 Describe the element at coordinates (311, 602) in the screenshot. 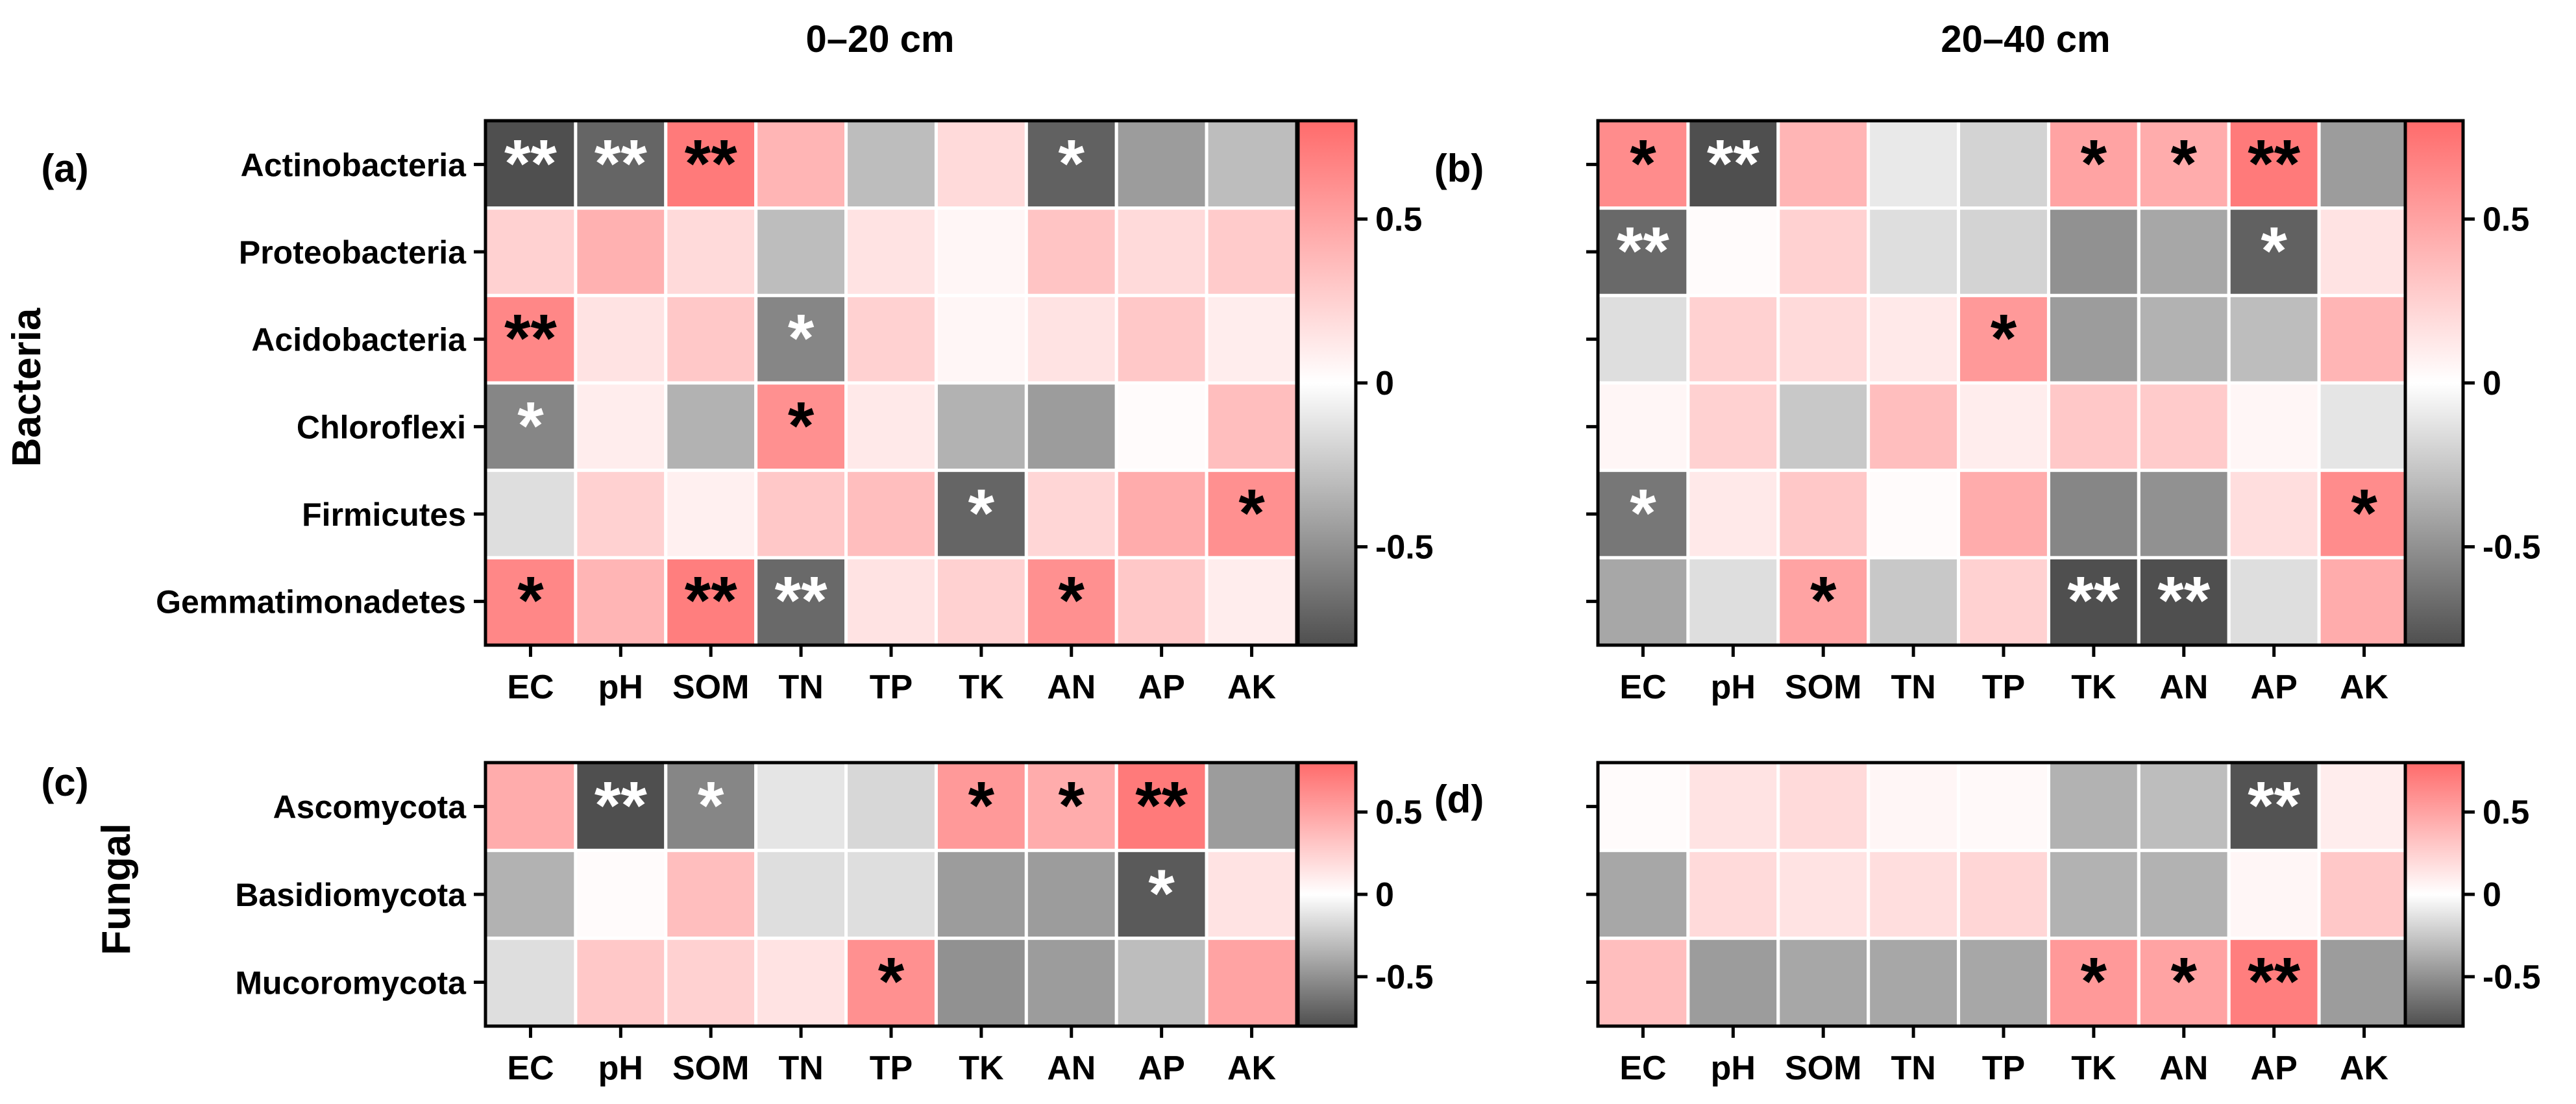

I see `row-label-gemmatimonadetes: Gemmatimonadetes` at that location.